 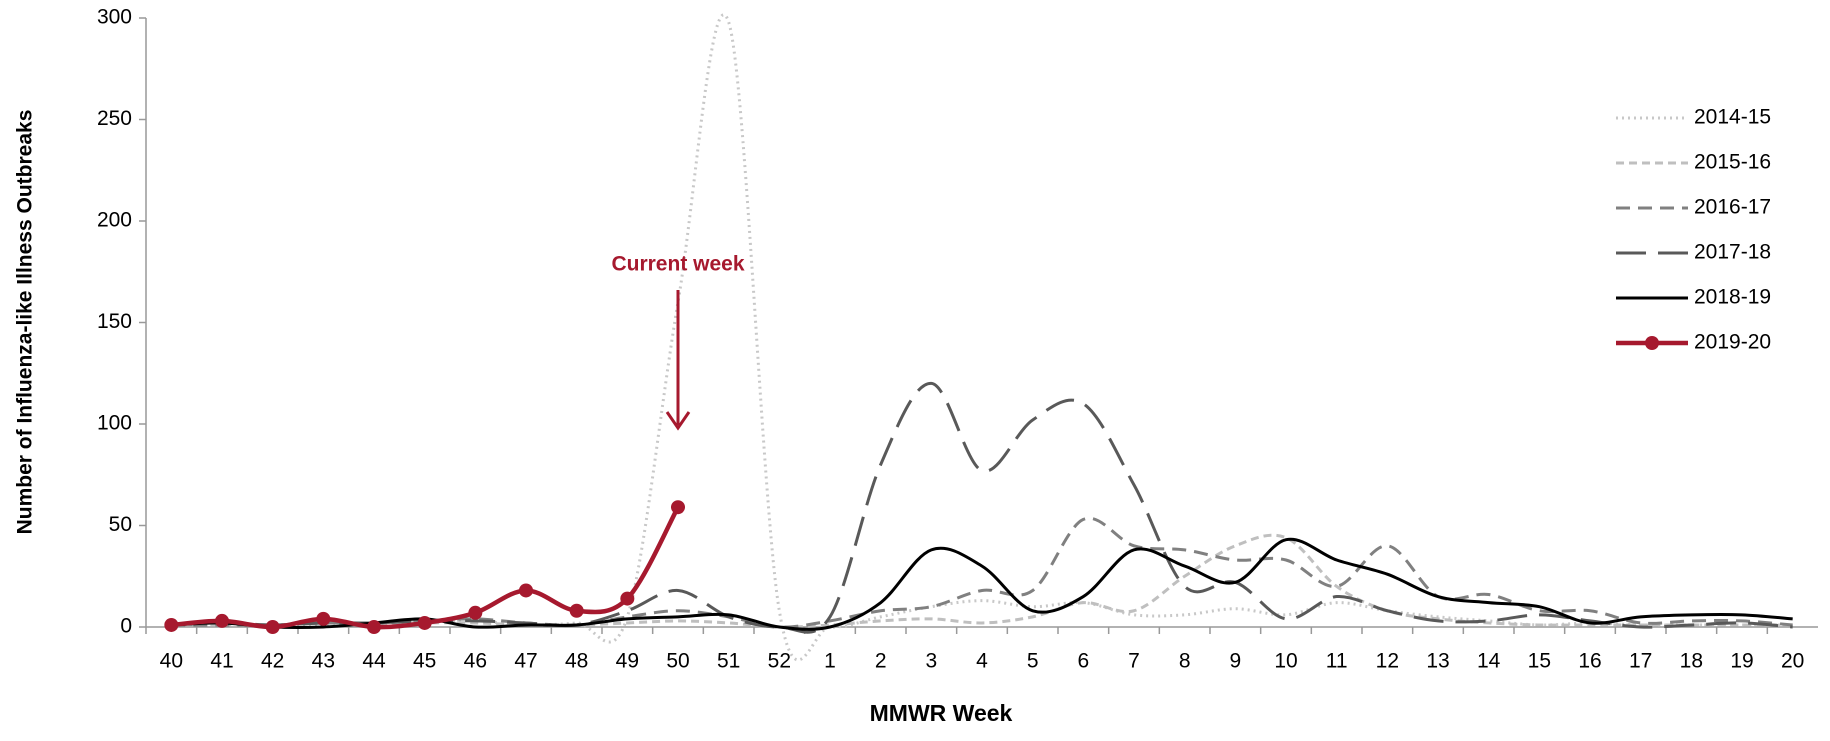 What do you see at coordinates (1134, 661) in the screenshot?
I see `x-tick-label: 7` at bounding box center [1134, 661].